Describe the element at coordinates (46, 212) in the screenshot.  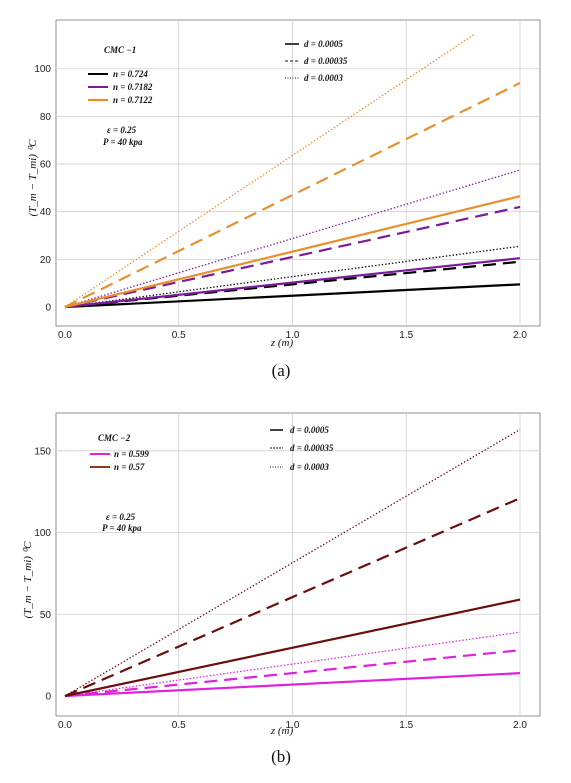
I see `y-tick-label: 40` at that location.